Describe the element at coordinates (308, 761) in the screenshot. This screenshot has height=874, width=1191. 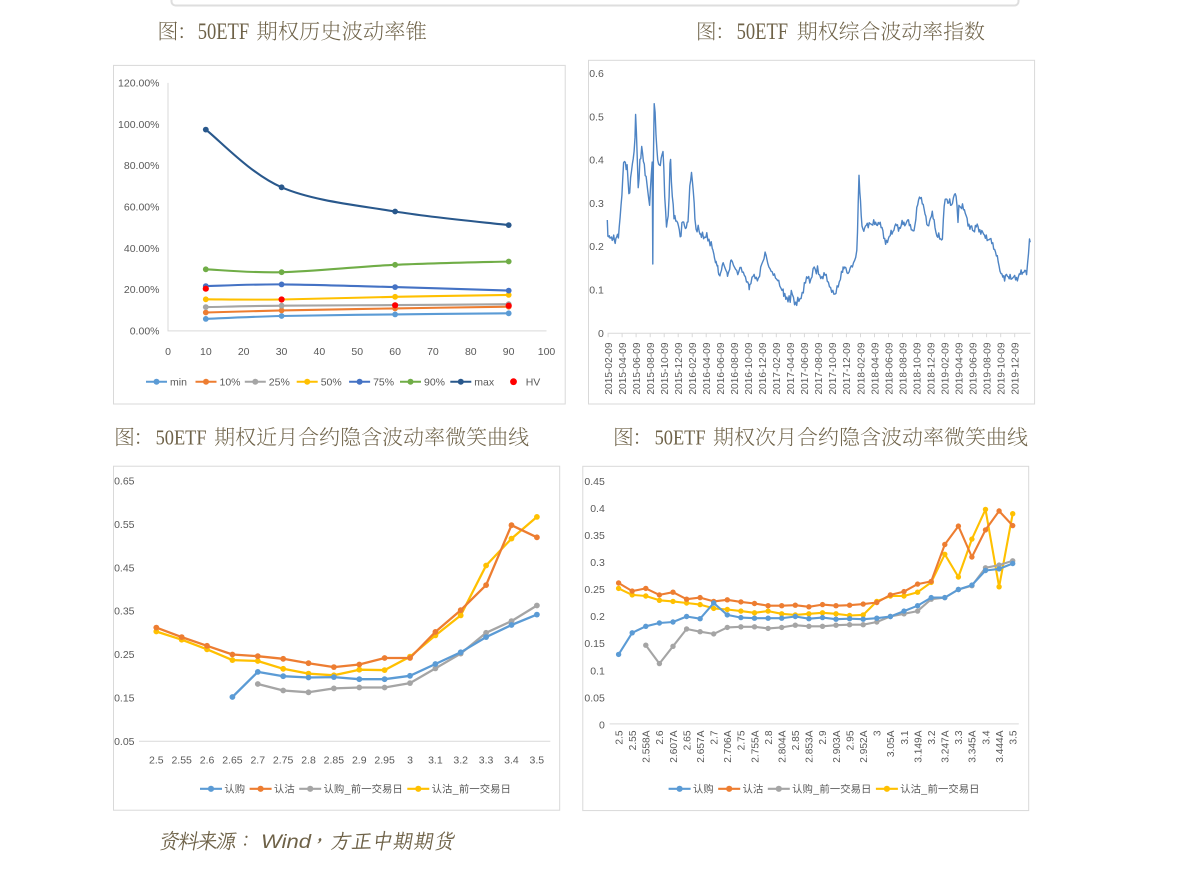
I see `svg-text: 2.8` at that location.